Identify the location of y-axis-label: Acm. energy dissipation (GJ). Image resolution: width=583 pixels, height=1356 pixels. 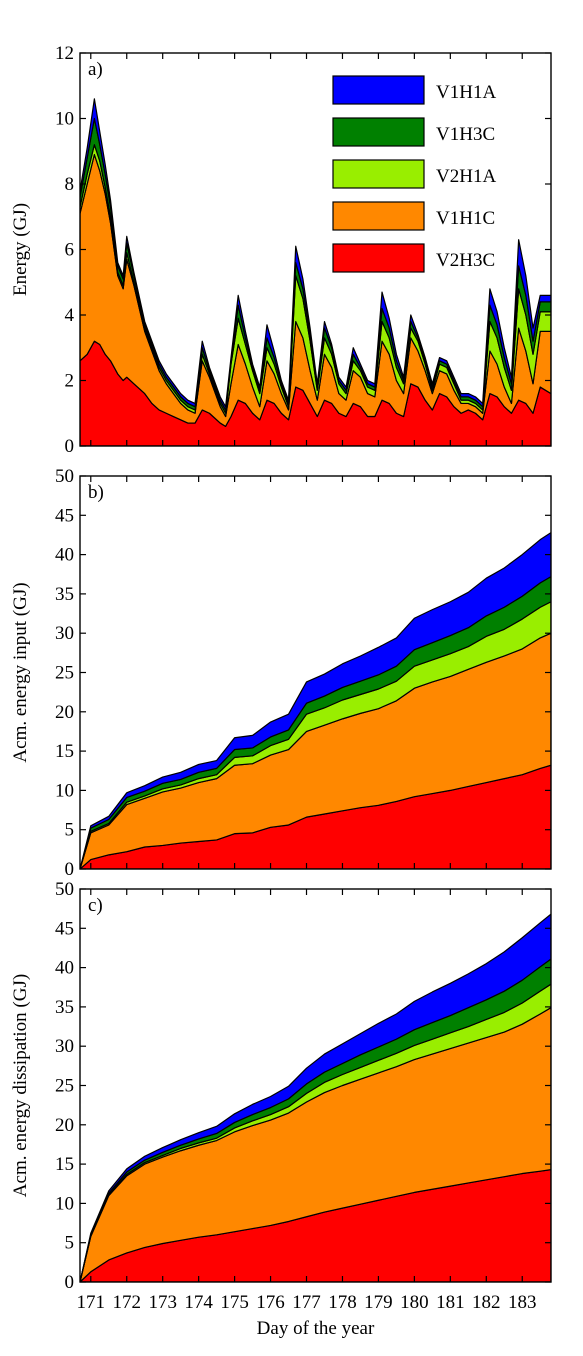
(20, 1085).